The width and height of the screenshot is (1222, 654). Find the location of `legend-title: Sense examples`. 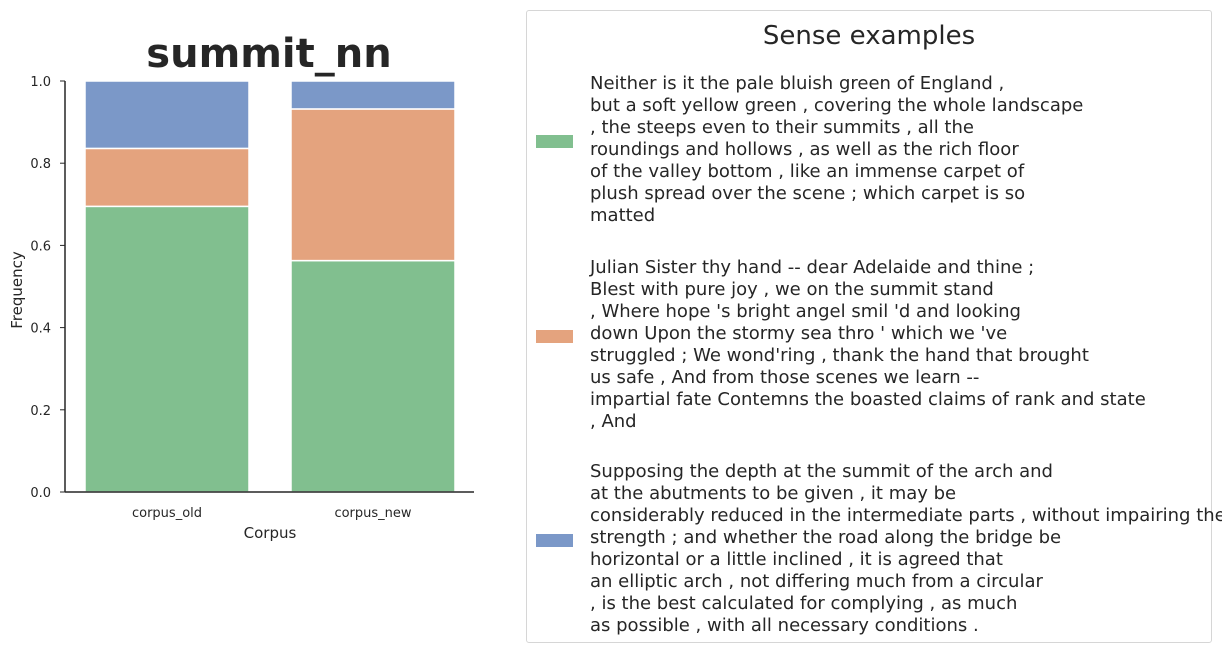

legend-title: Sense examples is located at coordinates (869, 36).